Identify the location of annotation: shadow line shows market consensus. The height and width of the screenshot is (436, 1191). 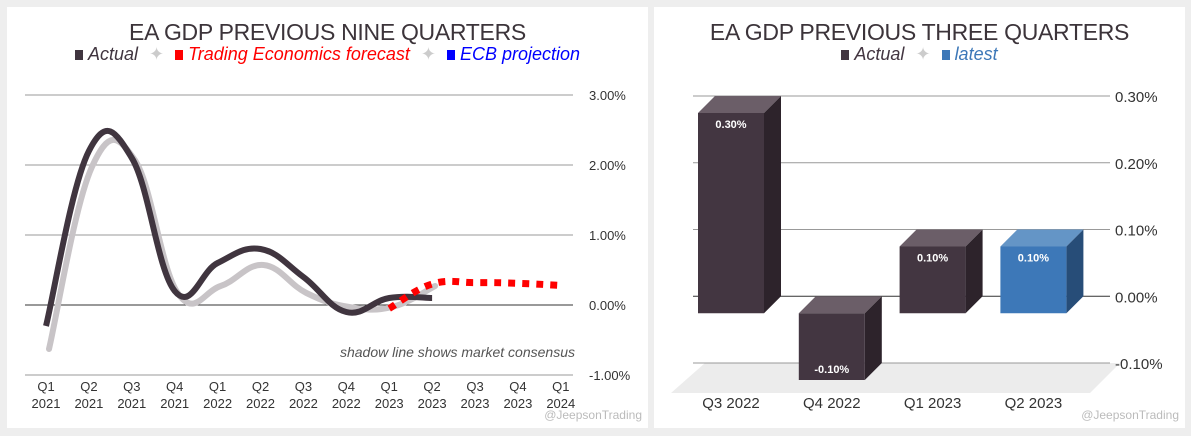
(457, 352).